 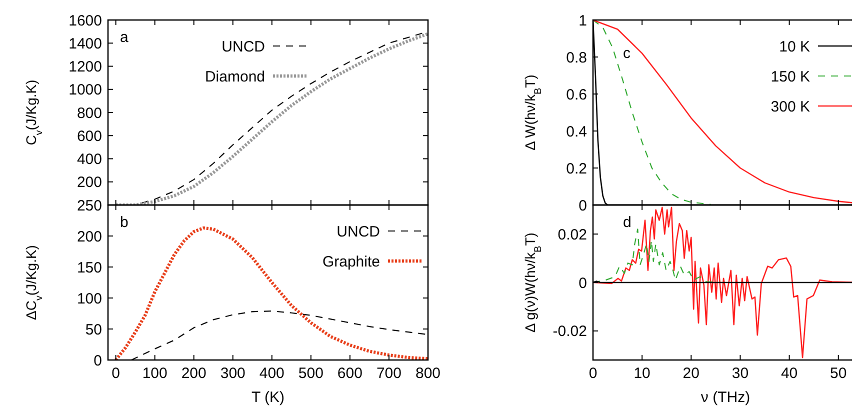 I want to click on x-tick-label: 100, so click(x=155, y=373).